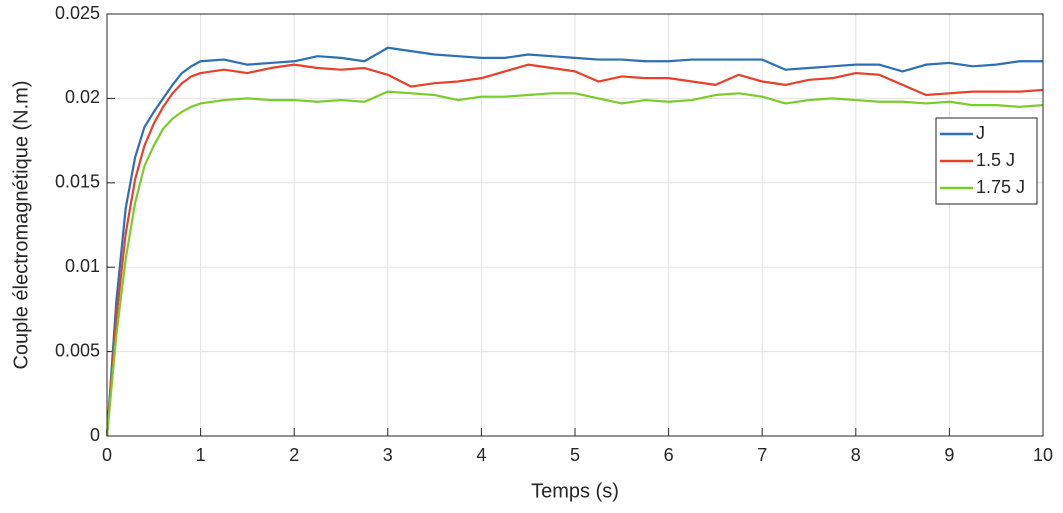  I want to click on x-tick-label: 0, so click(107, 455).